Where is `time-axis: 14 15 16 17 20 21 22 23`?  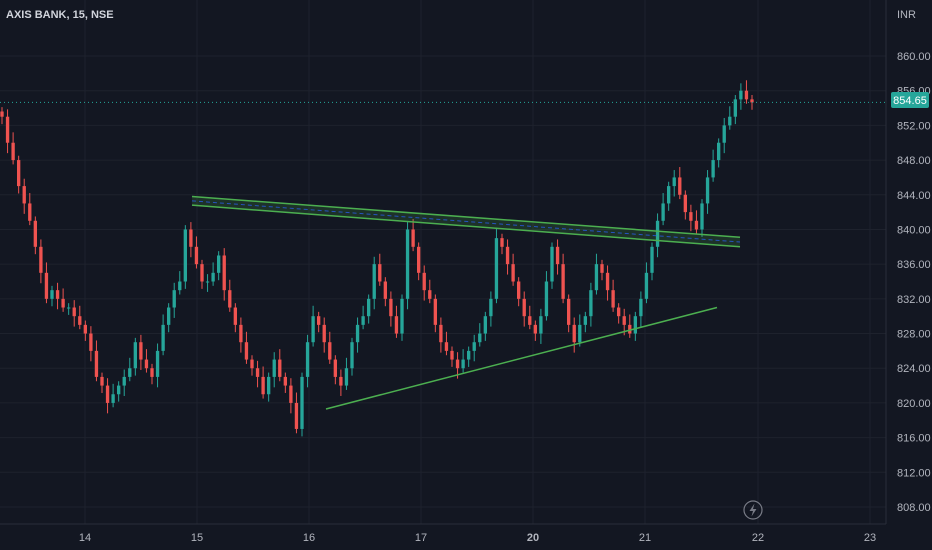
time-axis: 14 15 16 17 20 21 22 23 is located at coordinates (477, 538).